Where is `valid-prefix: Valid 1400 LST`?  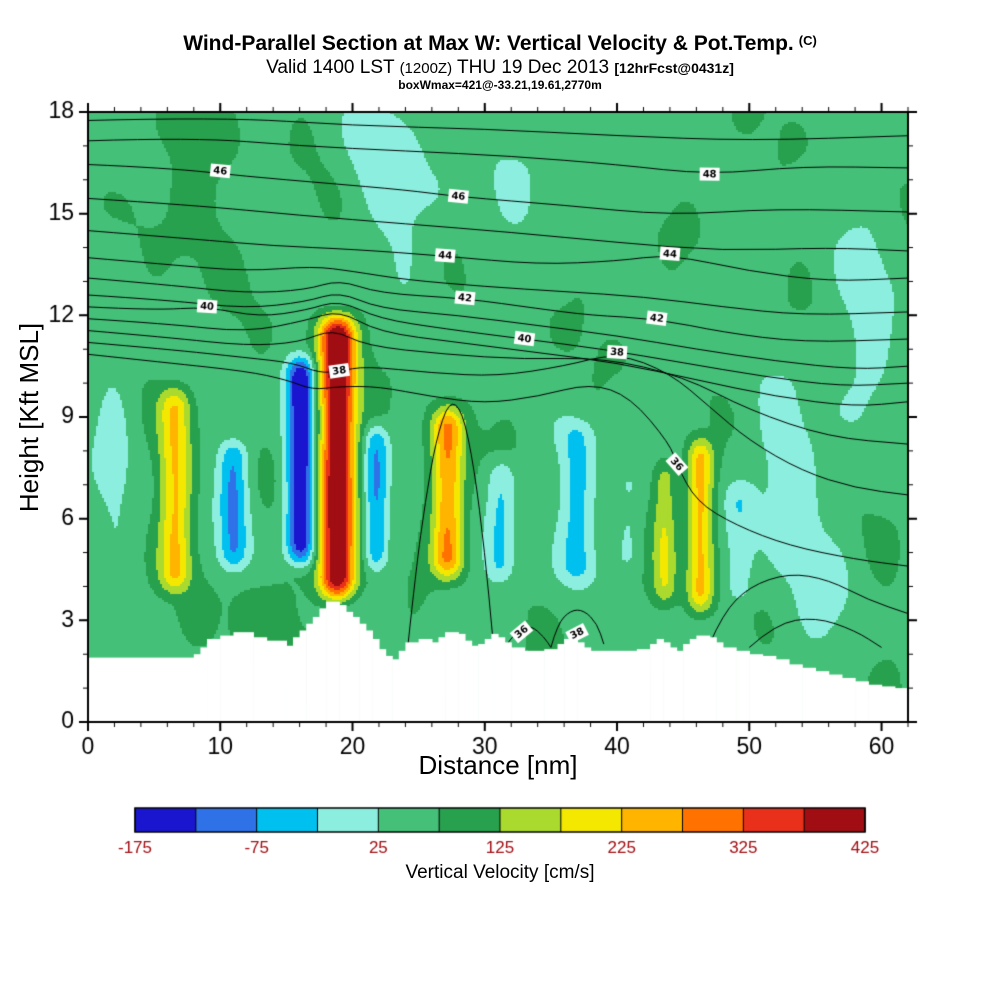
valid-prefix: Valid 1400 LST is located at coordinates (330, 68).